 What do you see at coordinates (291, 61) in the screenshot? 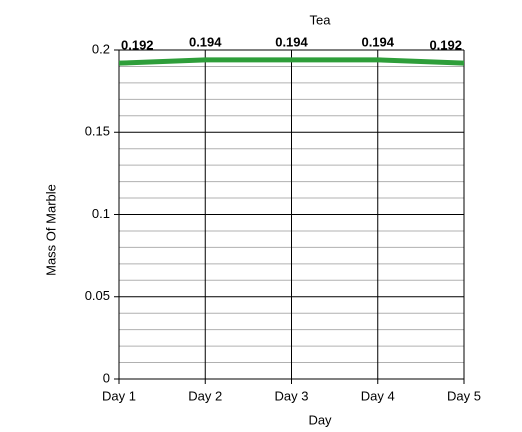
I see `data-line` at bounding box center [291, 61].